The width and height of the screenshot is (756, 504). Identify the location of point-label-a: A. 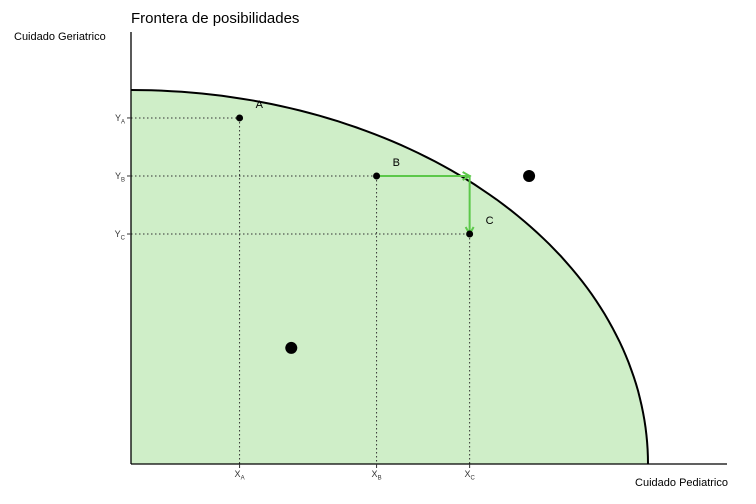
(260, 105).